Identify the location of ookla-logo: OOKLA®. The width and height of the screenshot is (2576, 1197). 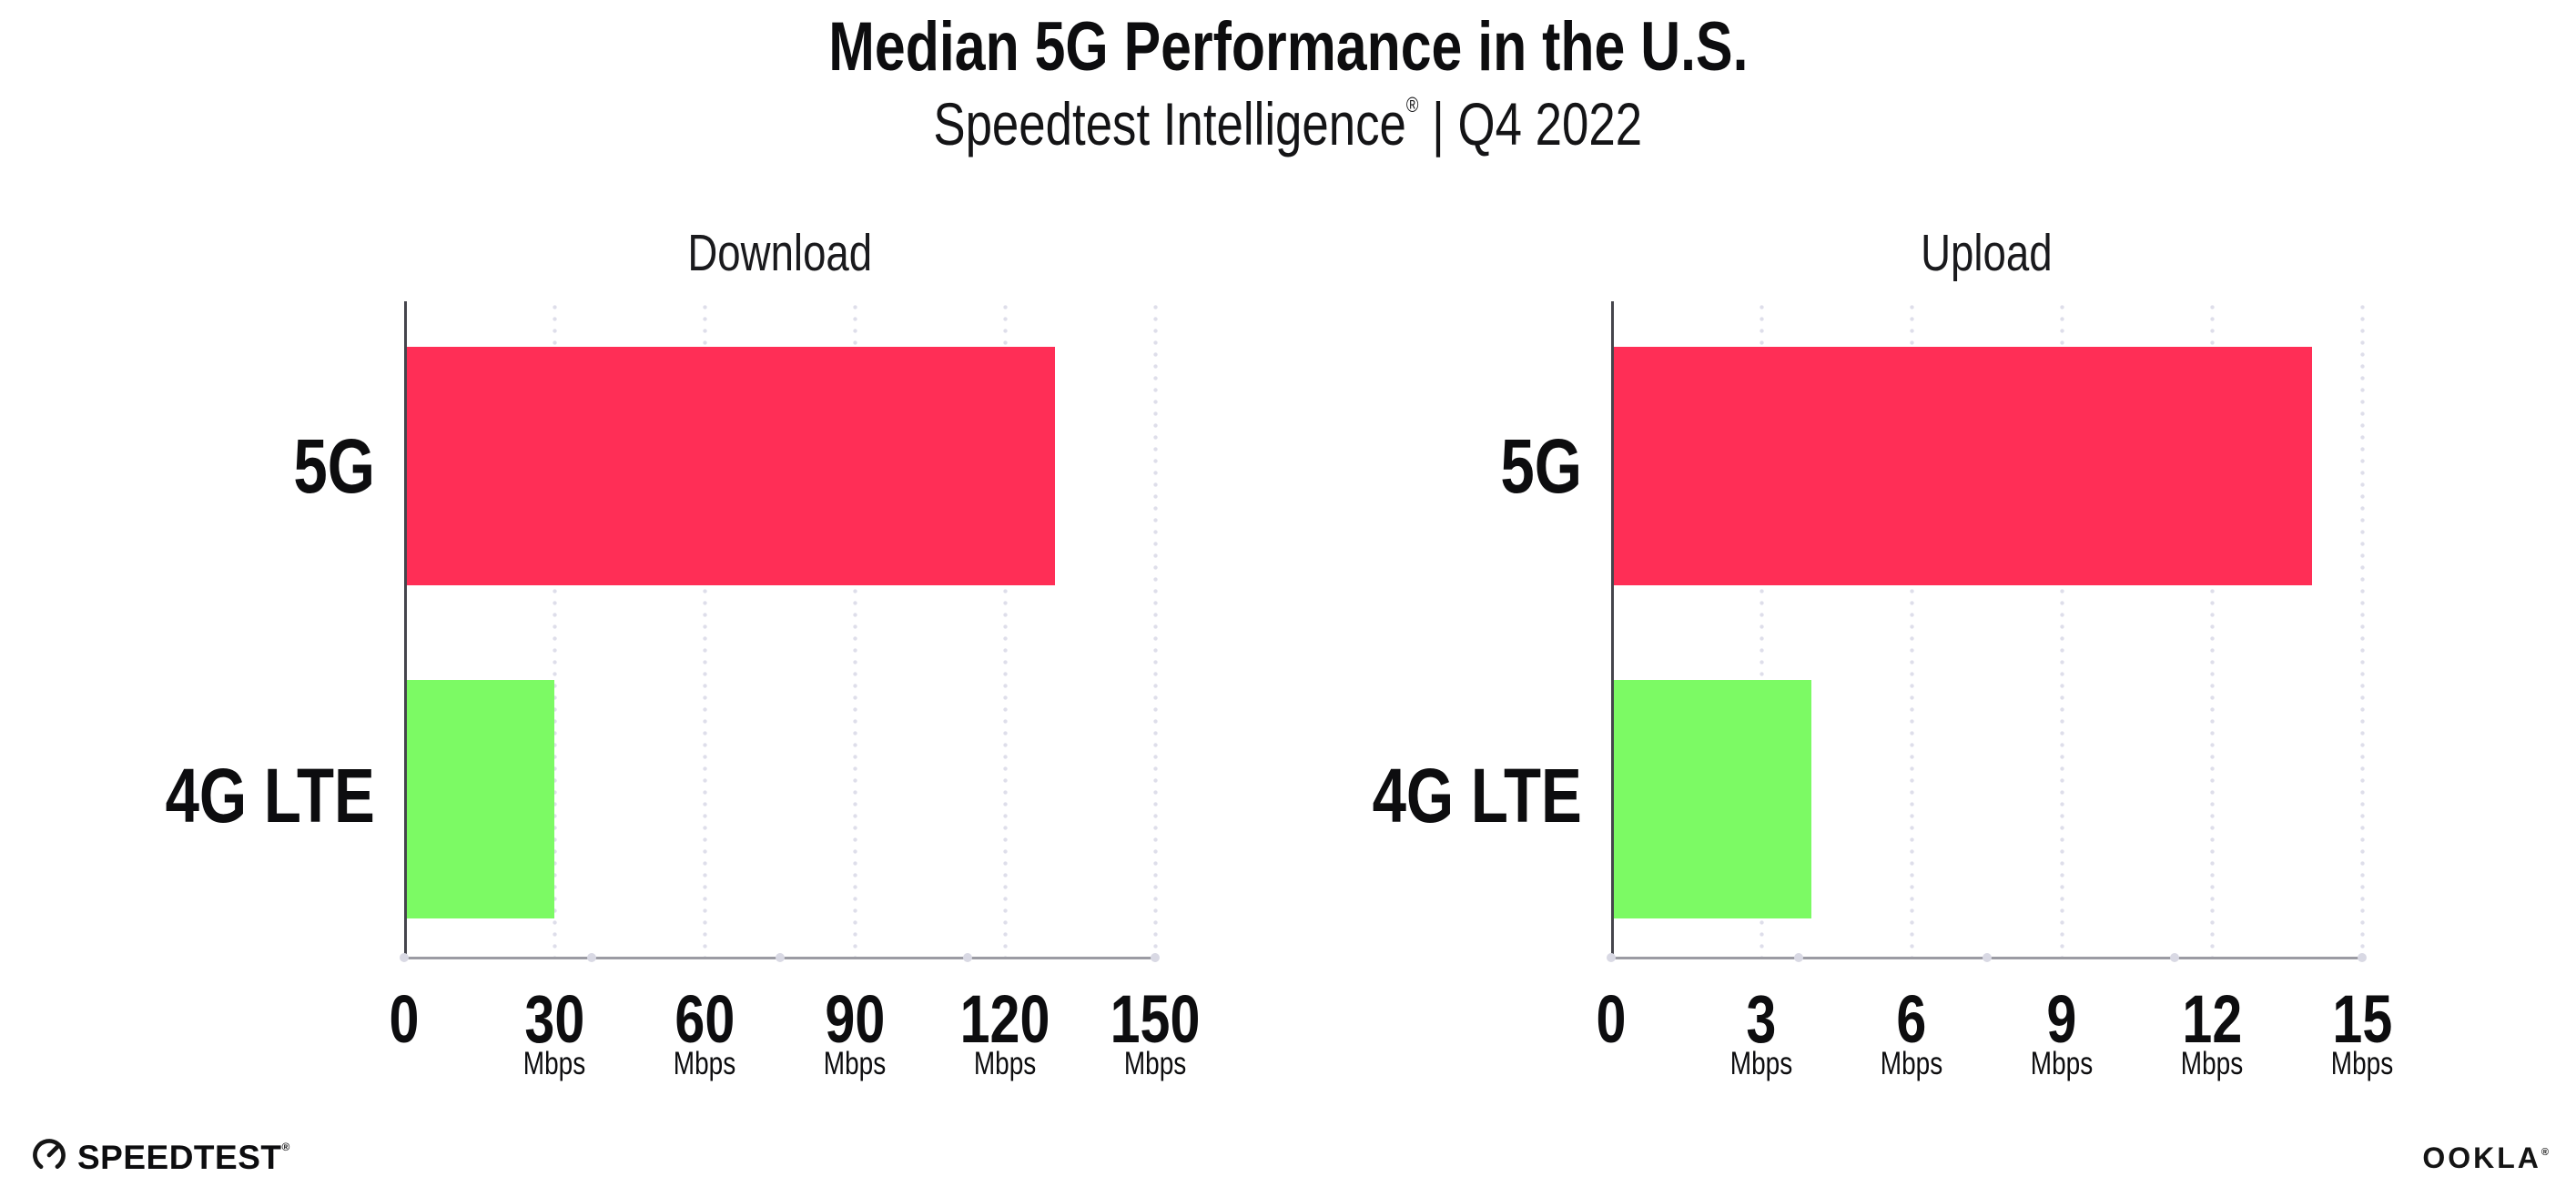
(2485, 1157).